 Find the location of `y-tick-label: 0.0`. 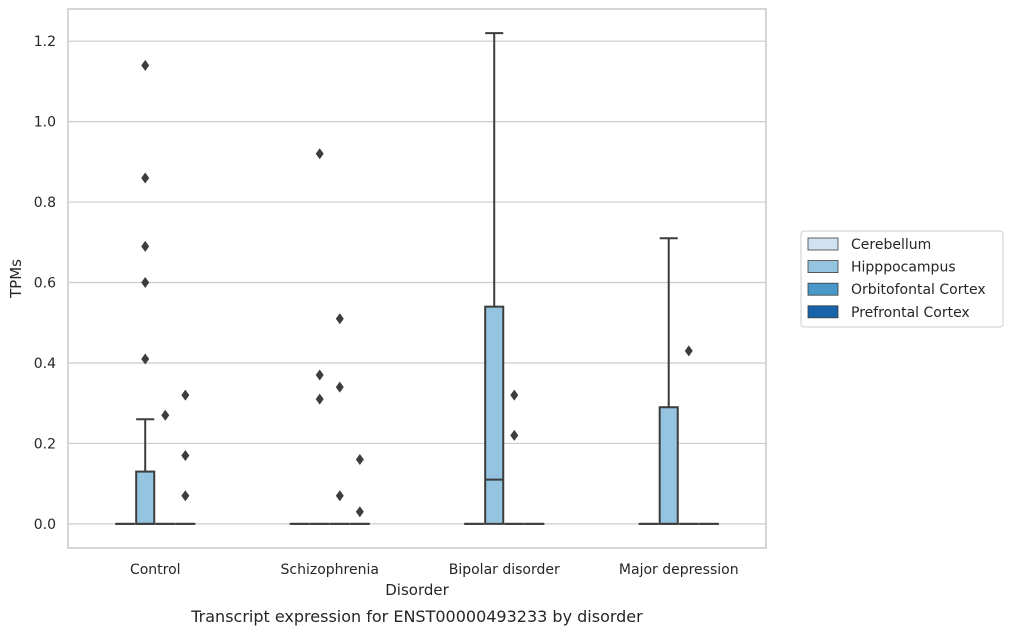

y-tick-label: 0.0 is located at coordinates (45, 525).